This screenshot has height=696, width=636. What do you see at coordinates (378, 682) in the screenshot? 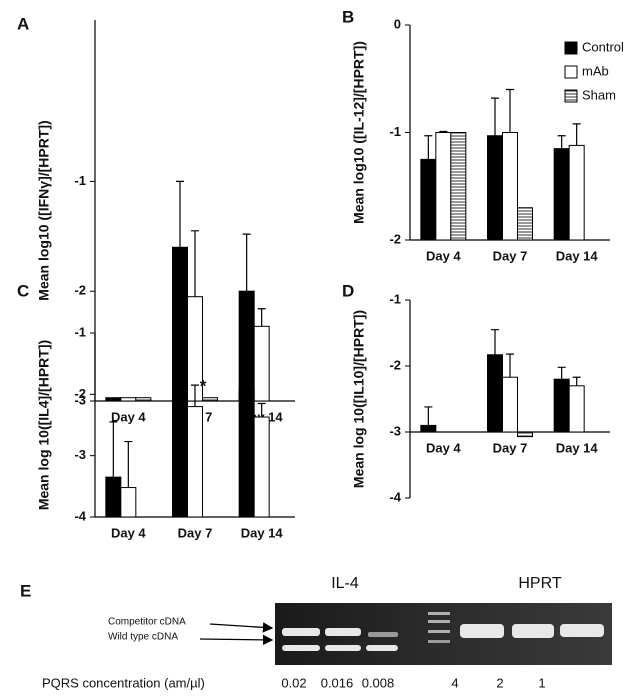
I see `lane-label: 0.008` at bounding box center [378, 682].